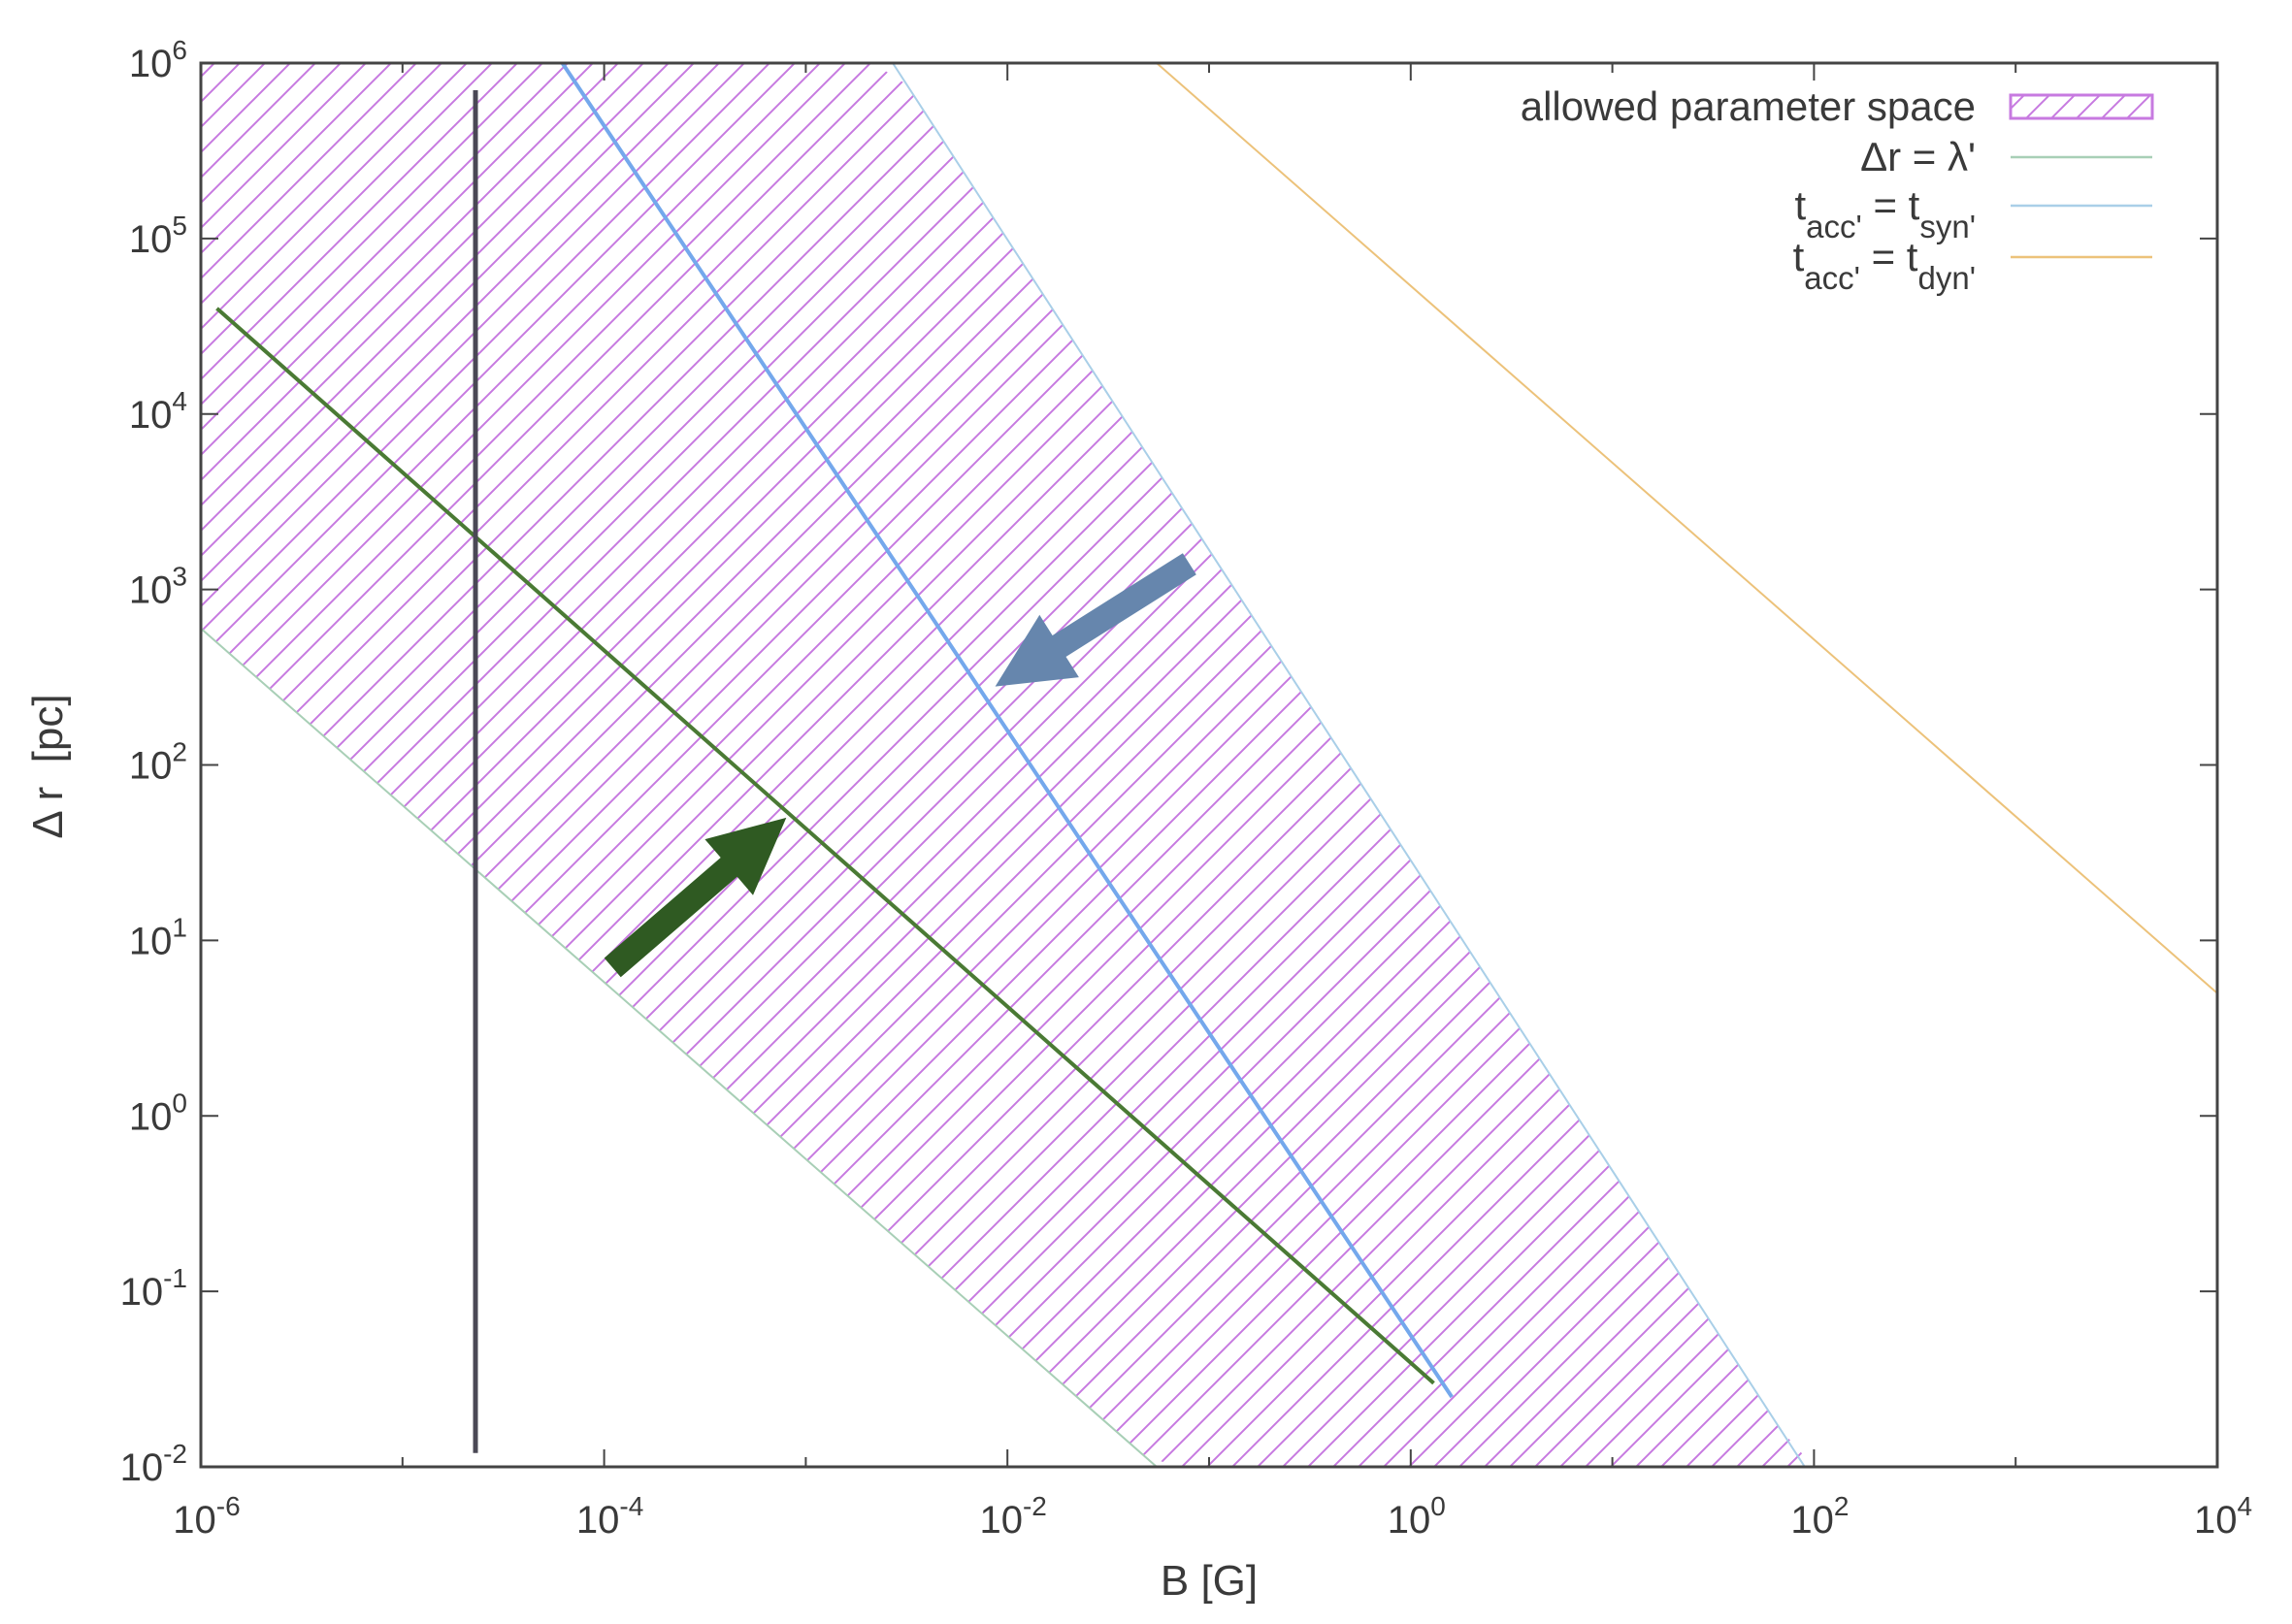  What do you see at coordinates (2223, 1516) in the screenshot?
I see `x-tick-label: 10⁴` at bounding box center [2223, 1516].